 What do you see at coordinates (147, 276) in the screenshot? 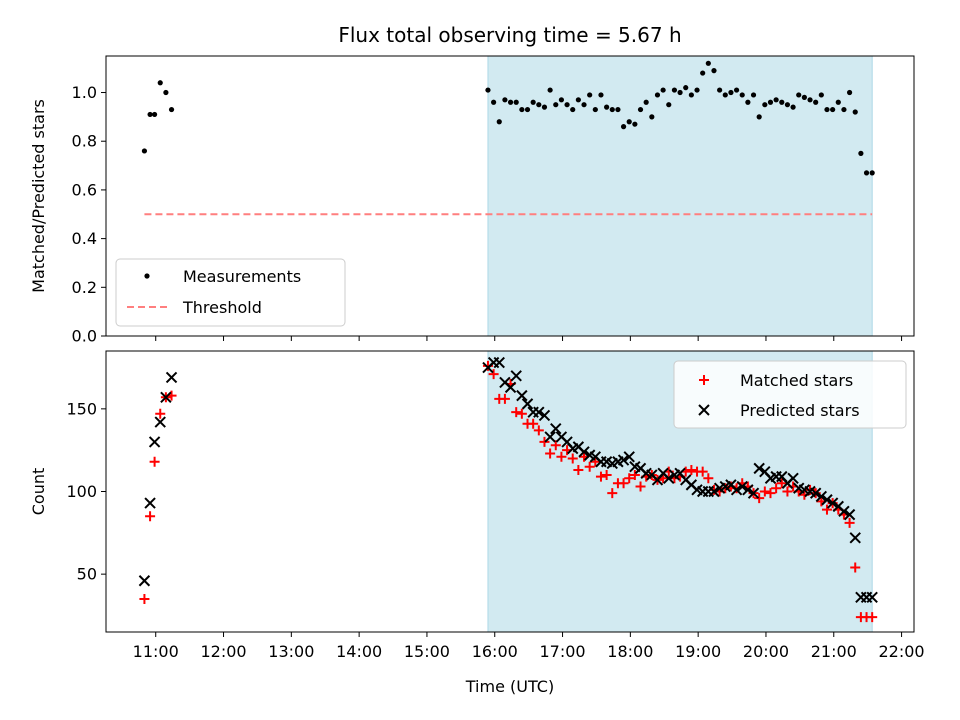
I see `legend-measurements-marker` at bounding box center [147, 276].